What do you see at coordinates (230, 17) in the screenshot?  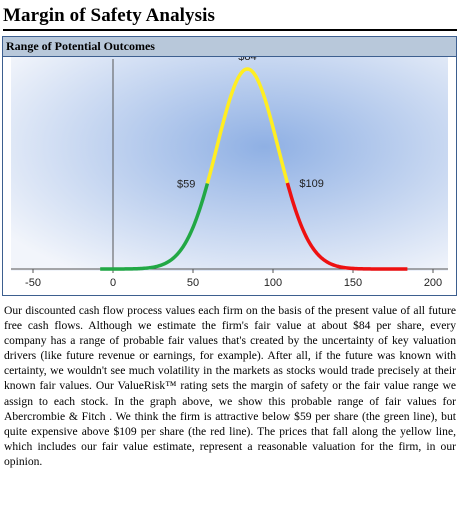 I see `page-title: Margin of Safety Analysis` at bounding box center [230, 17].